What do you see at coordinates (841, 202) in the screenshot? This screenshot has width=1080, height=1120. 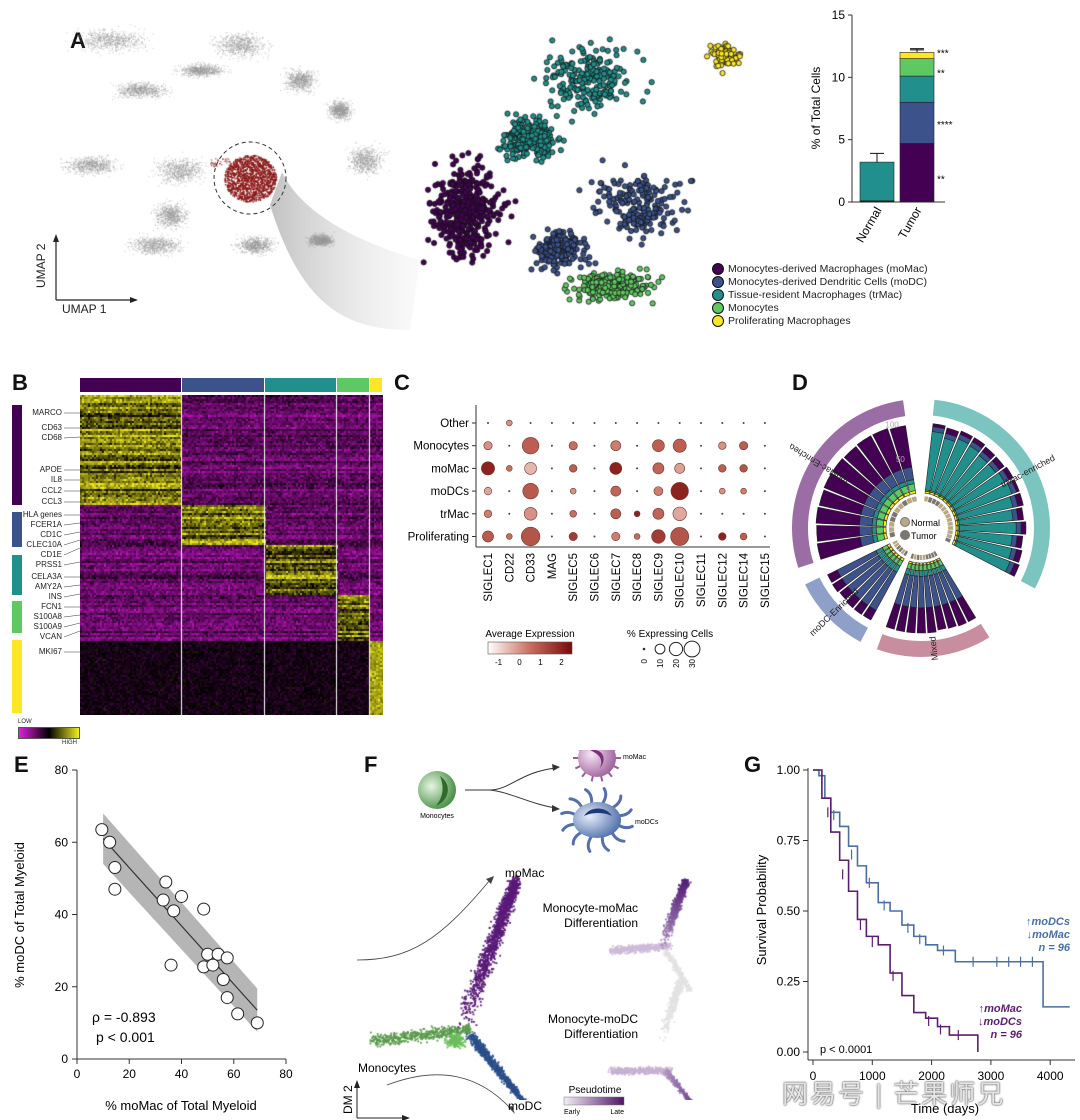 I see `y-tick-label: 0` at bounding box center [841, 202].